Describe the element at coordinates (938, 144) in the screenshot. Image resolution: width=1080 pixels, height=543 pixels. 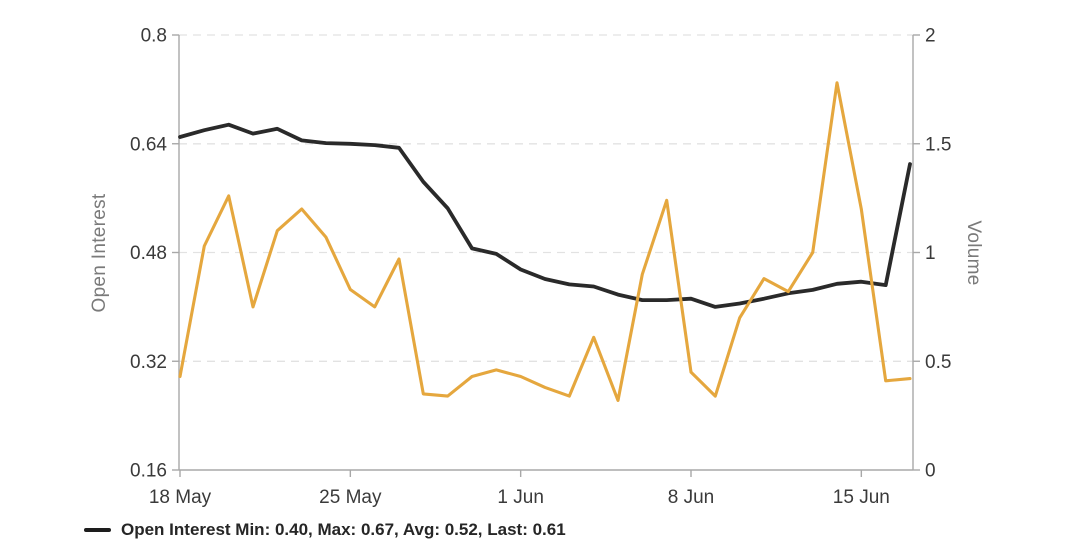
I see `right-axis-tick-label: 1.5` at that location.